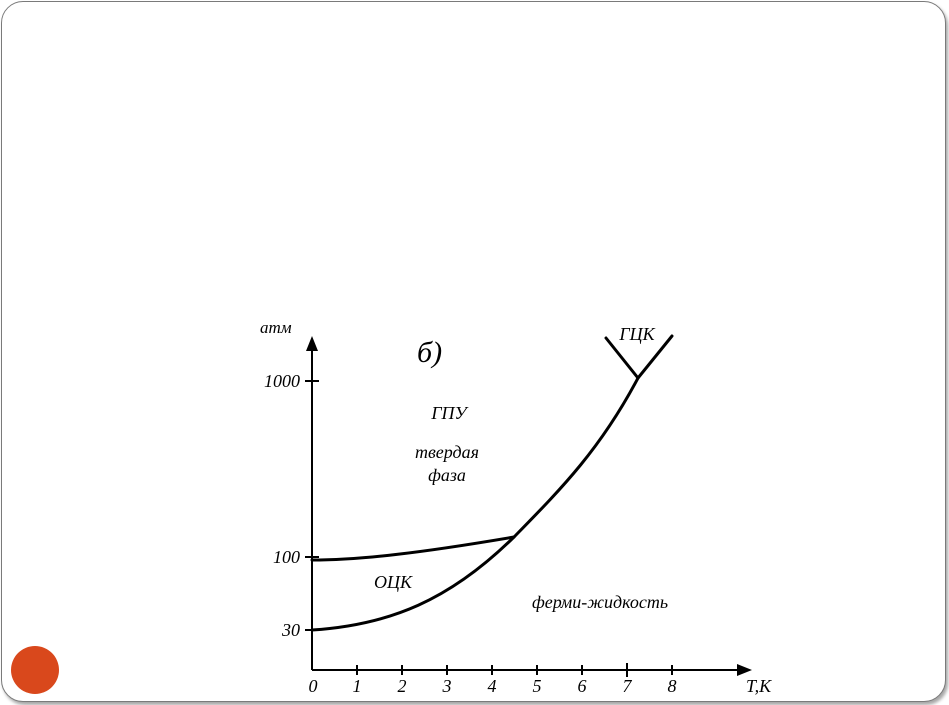 The image size is (949, 705). I want to click on bcc-hcp-boundary, so click(413, 548).